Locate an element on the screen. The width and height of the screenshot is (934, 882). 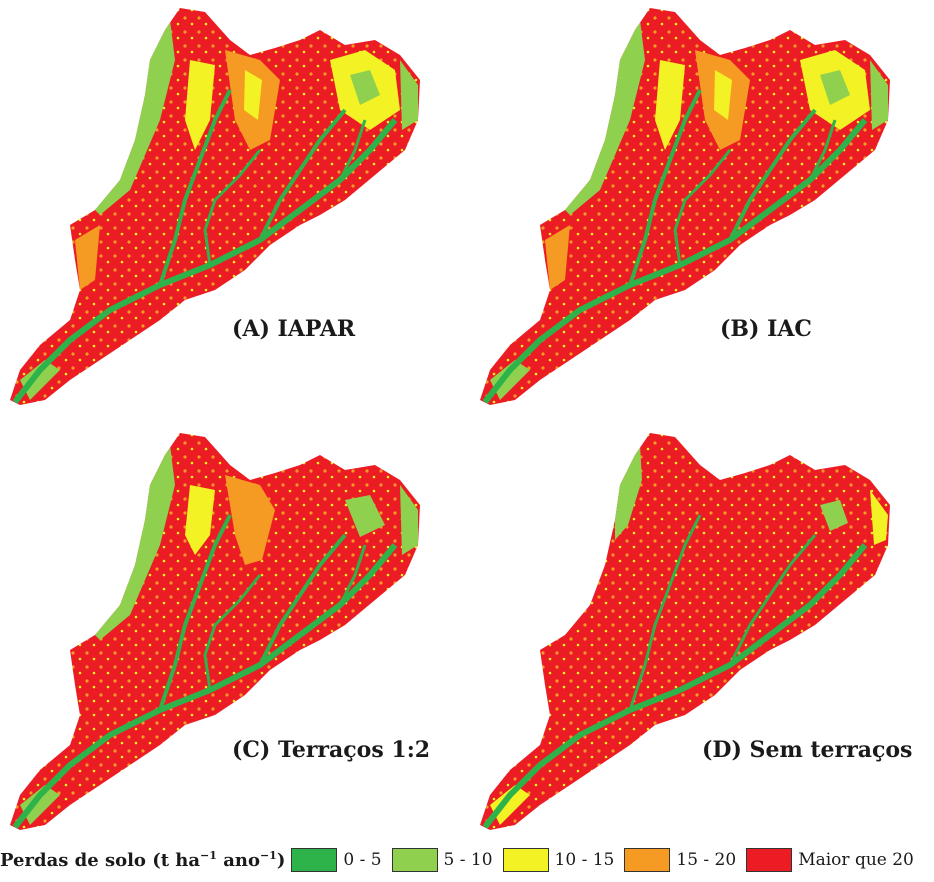
legend-item: 0 - 5 is located at coordinates (336, 860).